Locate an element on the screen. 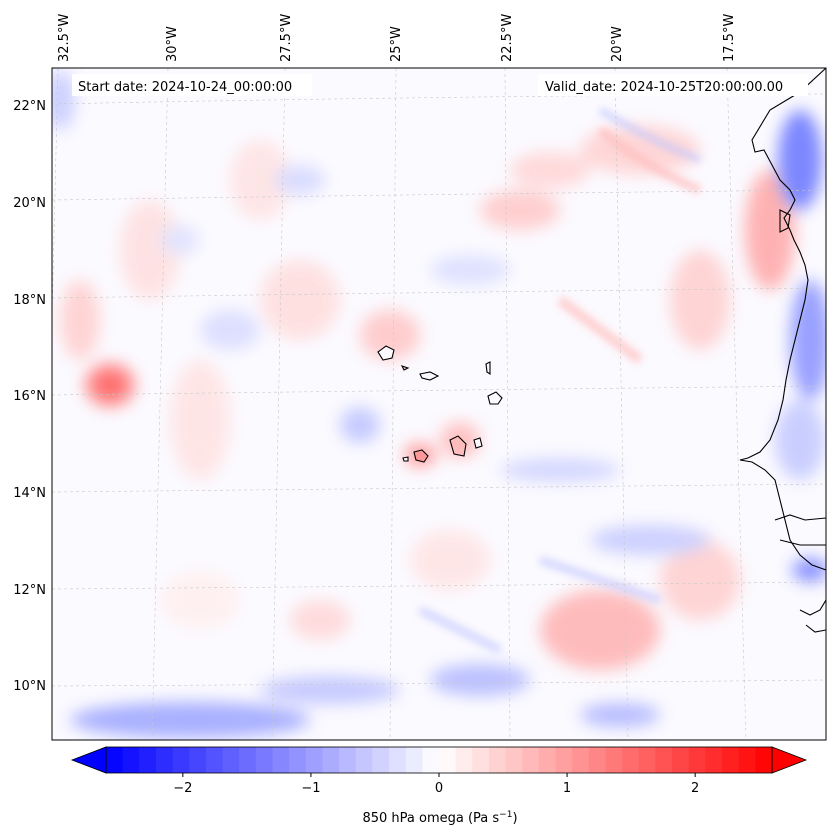 This screenshot has width=837, height=839. colorbar-tick-label: −1 is located at coordinates (310, 788).